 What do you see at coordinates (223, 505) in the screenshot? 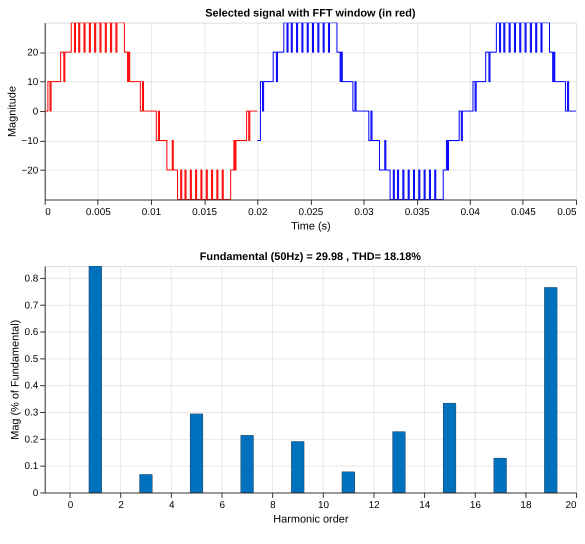
I see `x-tick-label: 6` at bounding box center [223, 505].